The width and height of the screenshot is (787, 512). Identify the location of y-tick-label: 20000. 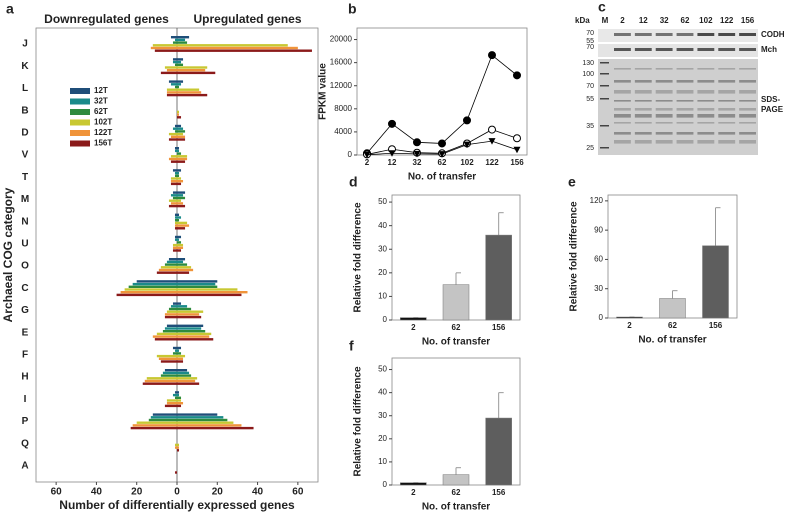
(341, 39).